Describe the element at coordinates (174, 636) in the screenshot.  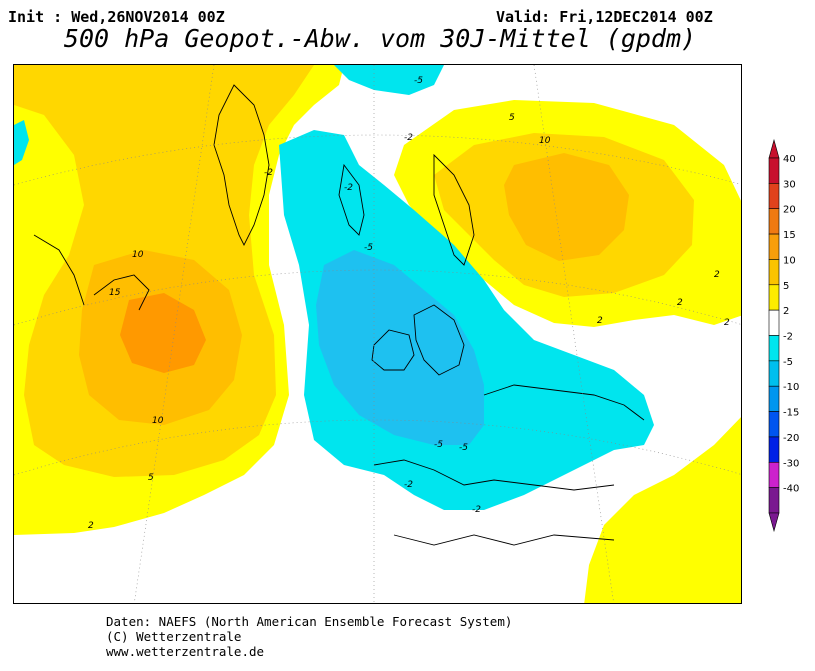
I see `copyright-line: (C) Wetterzentrale` at that location.